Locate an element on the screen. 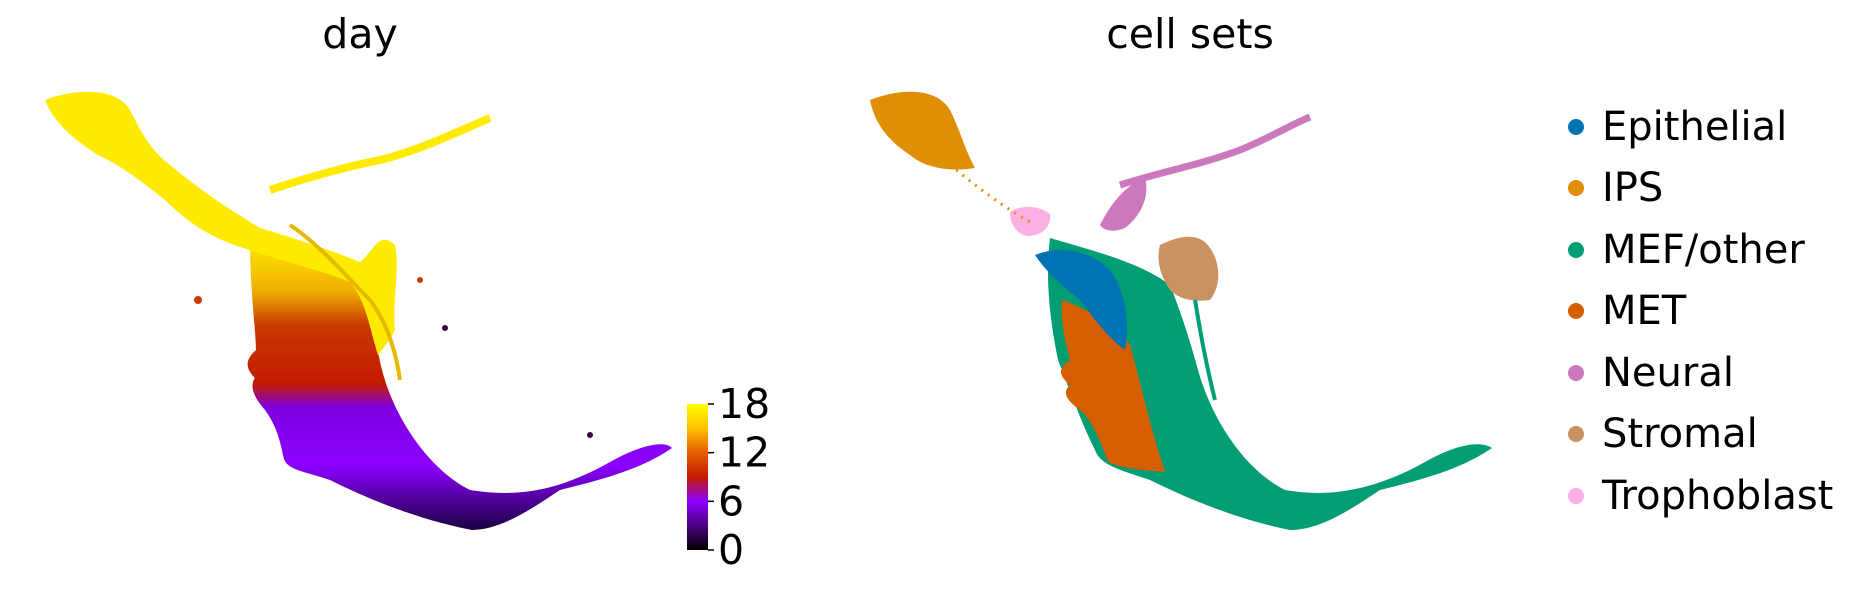  cellset-region-trophoblast is located at coordinates (1030, 221).